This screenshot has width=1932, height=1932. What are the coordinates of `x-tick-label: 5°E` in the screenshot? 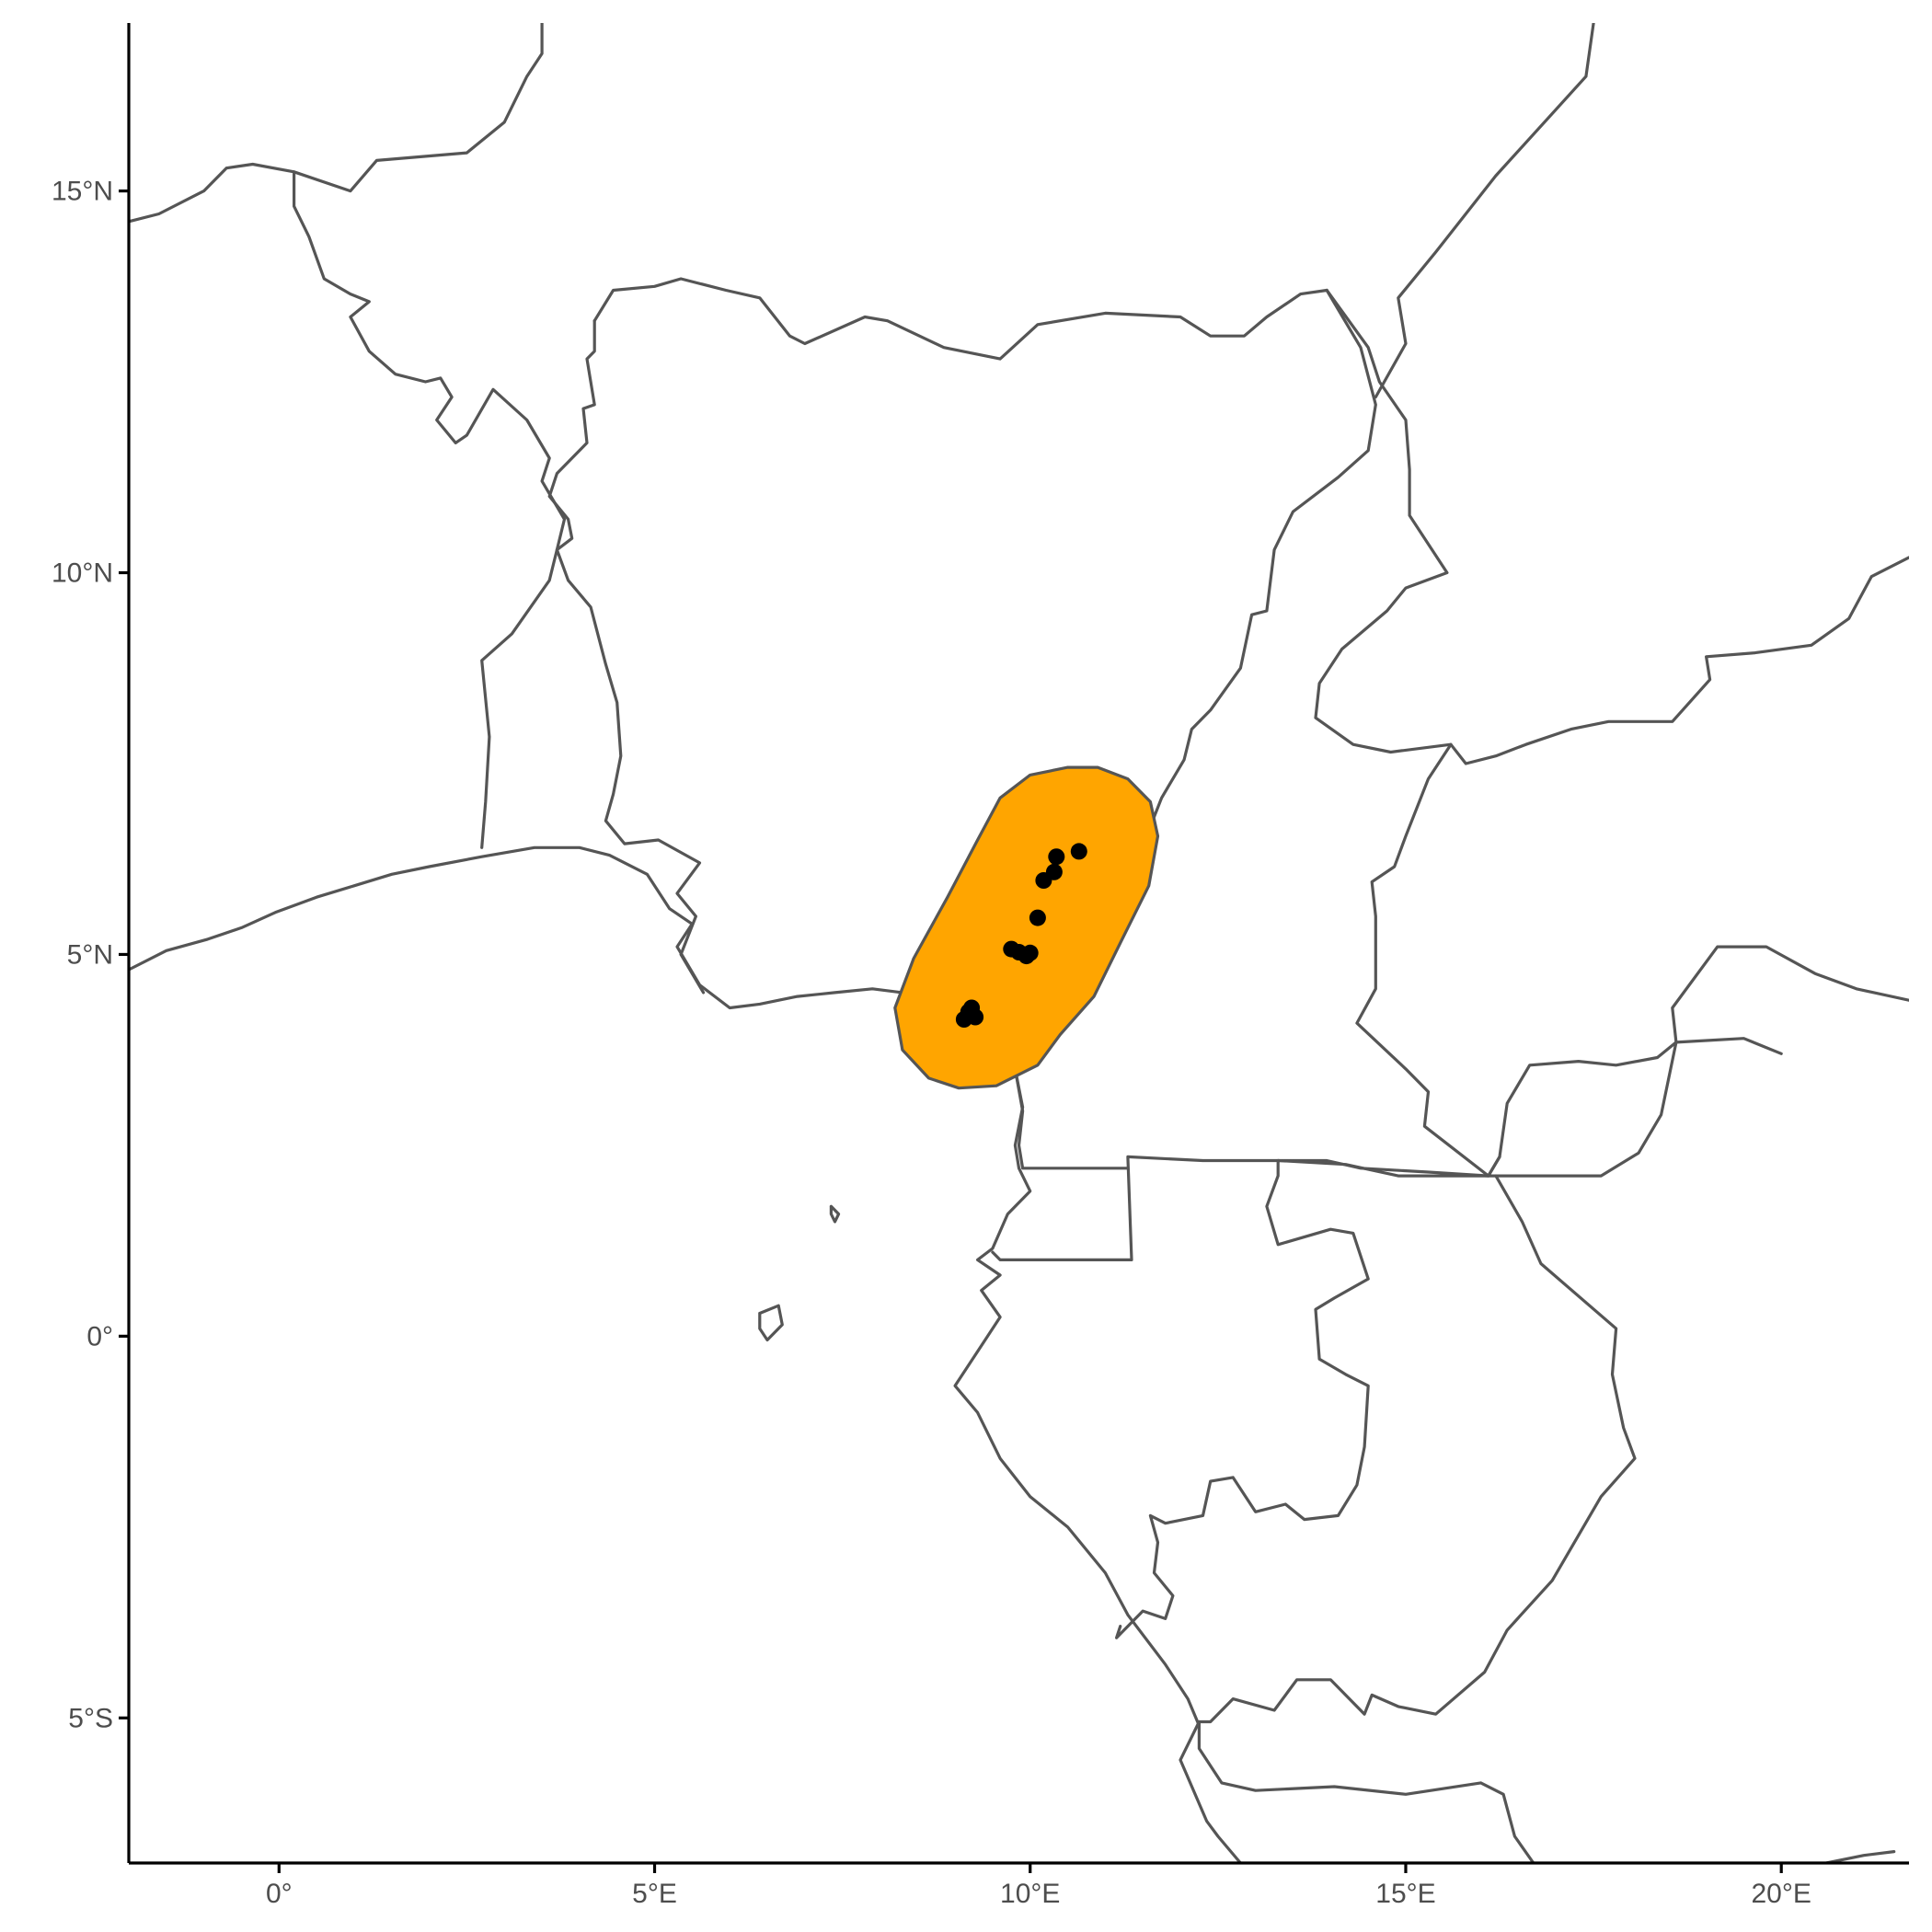 It's located at (654, 1894).